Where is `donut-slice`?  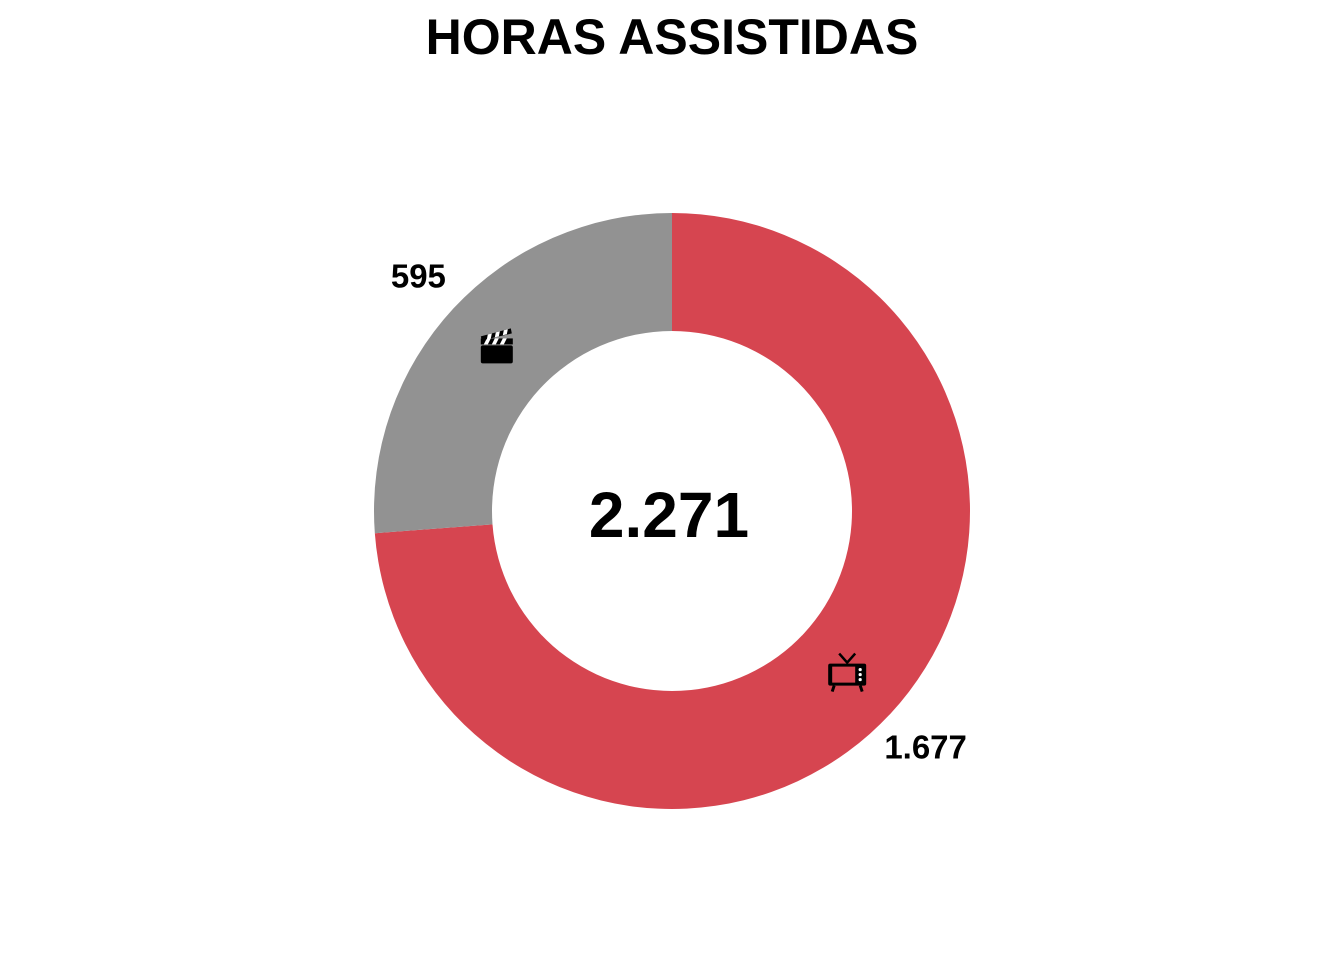 donut-slice is located at coordinates (523, 373).